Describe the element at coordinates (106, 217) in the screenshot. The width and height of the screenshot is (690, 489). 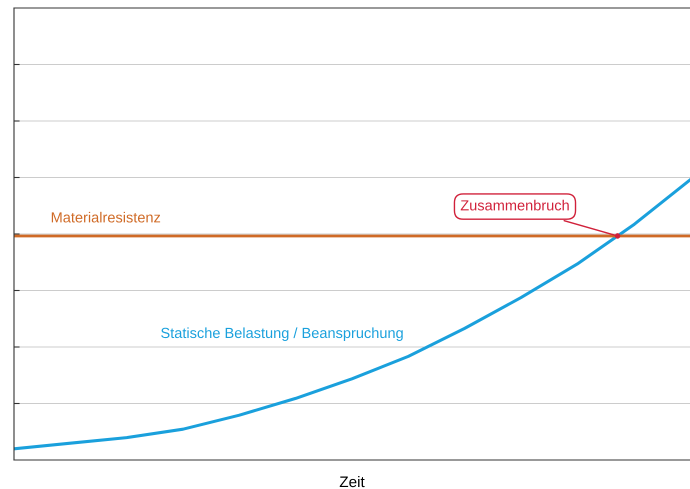
I see `ref-line-label: Materialresistenz` at that location.